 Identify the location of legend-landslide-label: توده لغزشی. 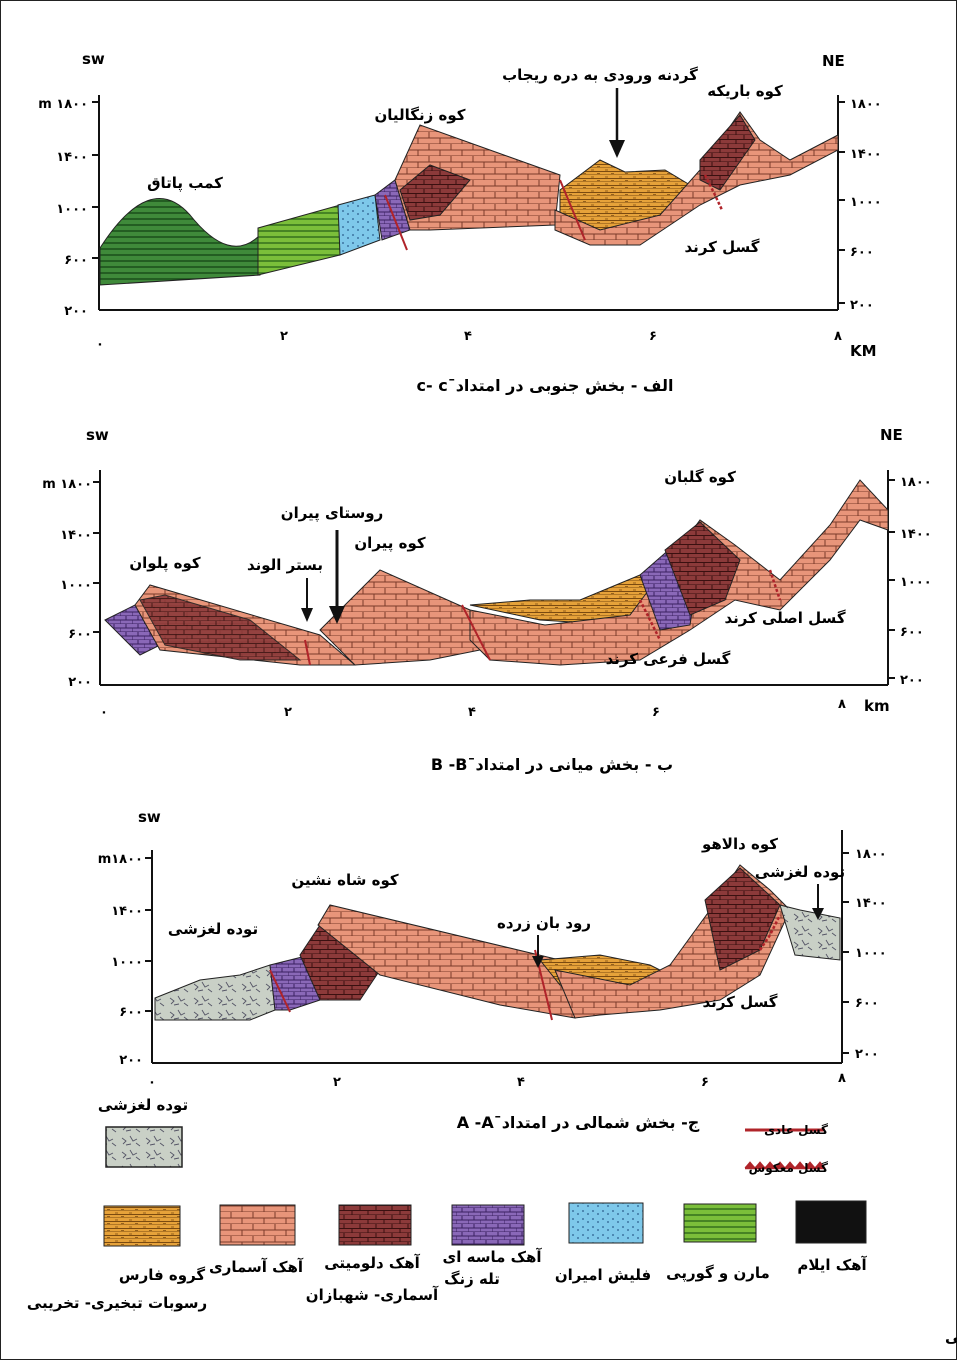
(143, 1105).